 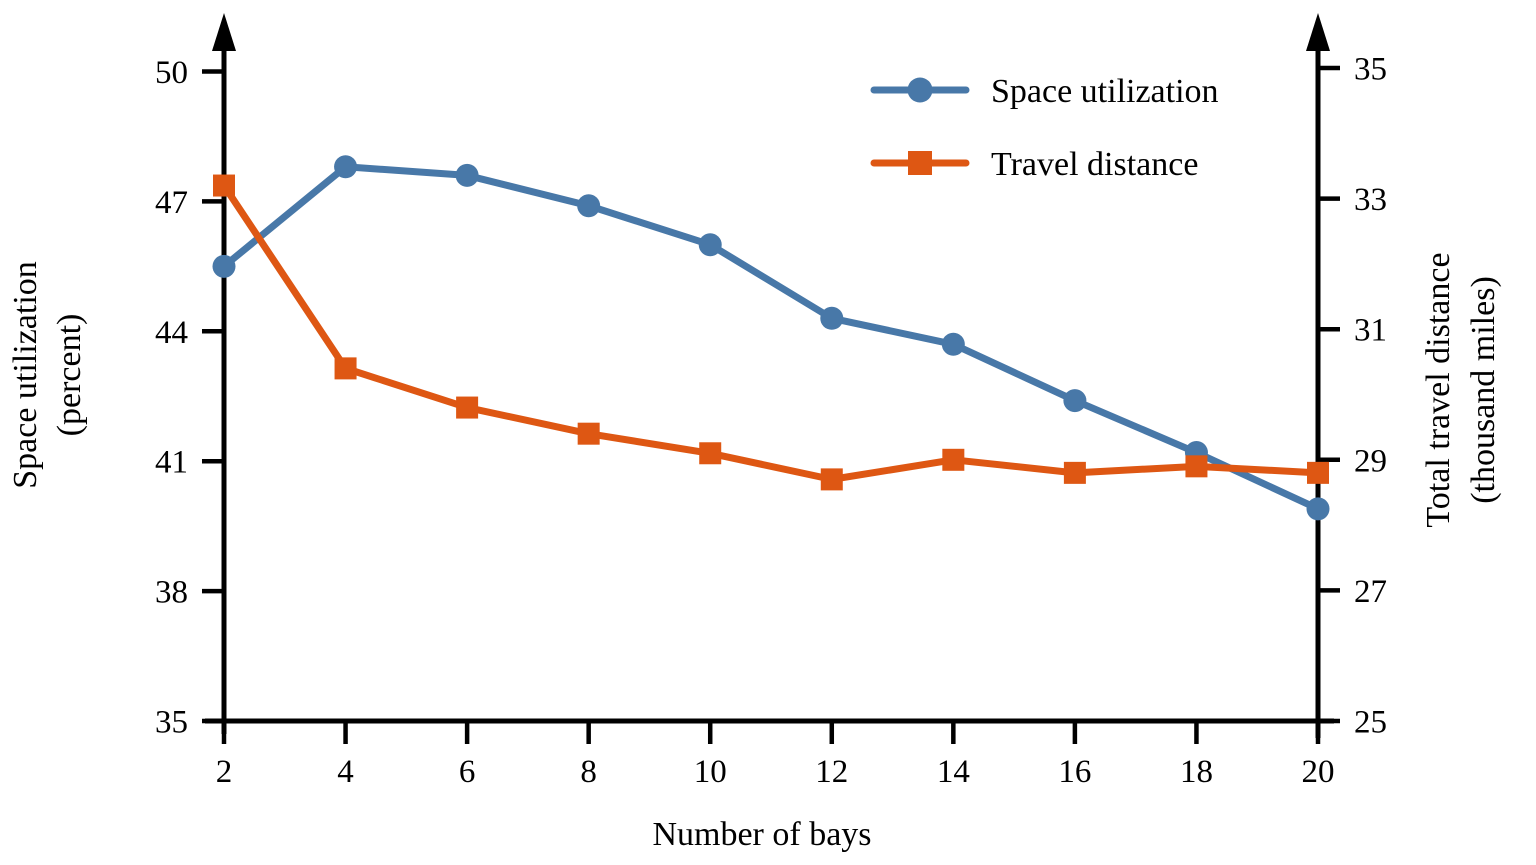 What do you see at coordinates (171, 73) in the screenshot?
I see `y-left-tick-label: 50` at bounding box center [171, 73].